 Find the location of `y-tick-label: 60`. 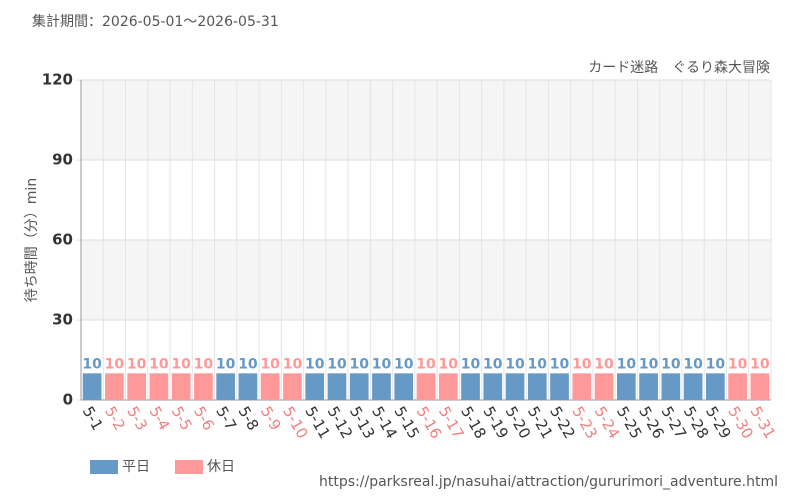

y-tick-label: 60 is located at coordinates (62, 240).